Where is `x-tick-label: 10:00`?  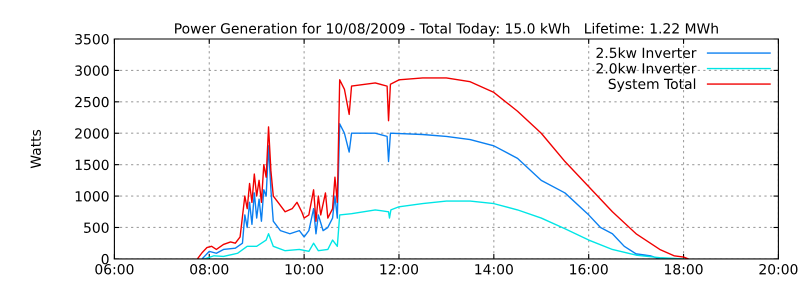
x-tick-label: 10:00 is located at coordinates (305, 269).